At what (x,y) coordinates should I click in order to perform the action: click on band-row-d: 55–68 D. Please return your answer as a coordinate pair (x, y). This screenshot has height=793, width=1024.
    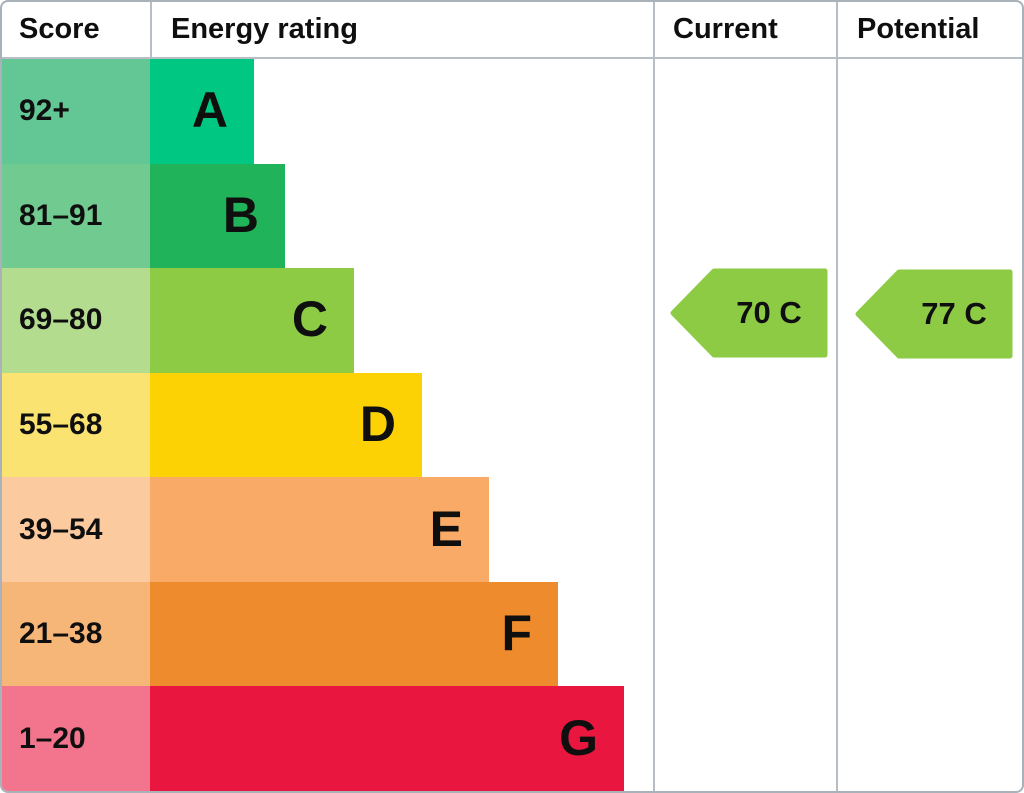
    Looking at the image, I should click on (512, 425).